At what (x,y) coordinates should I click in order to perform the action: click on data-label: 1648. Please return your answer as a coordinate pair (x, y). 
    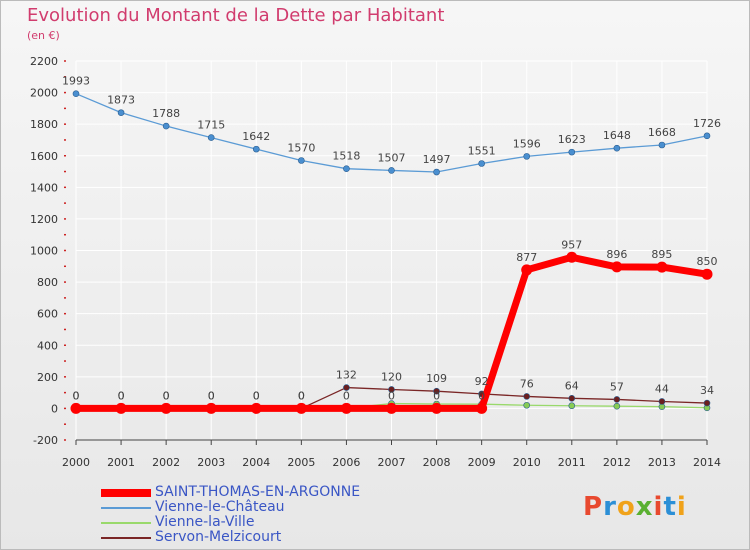
    Looking at the image, I should click on (617, 135).